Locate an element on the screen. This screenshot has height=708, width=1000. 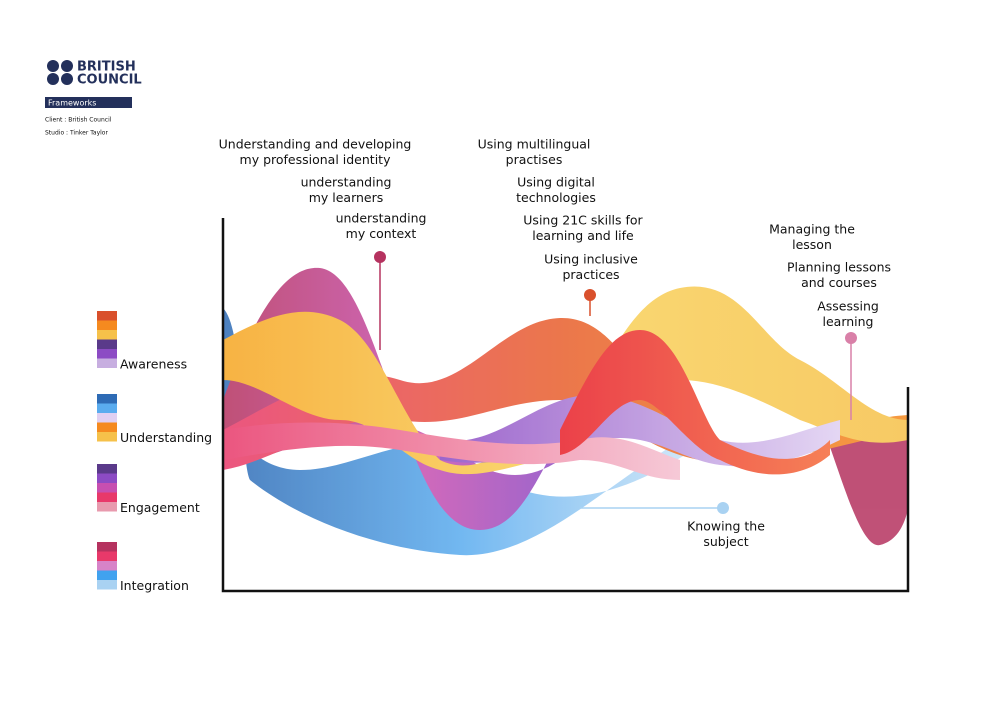
label: learning and life is located at coordinates (583, 235).